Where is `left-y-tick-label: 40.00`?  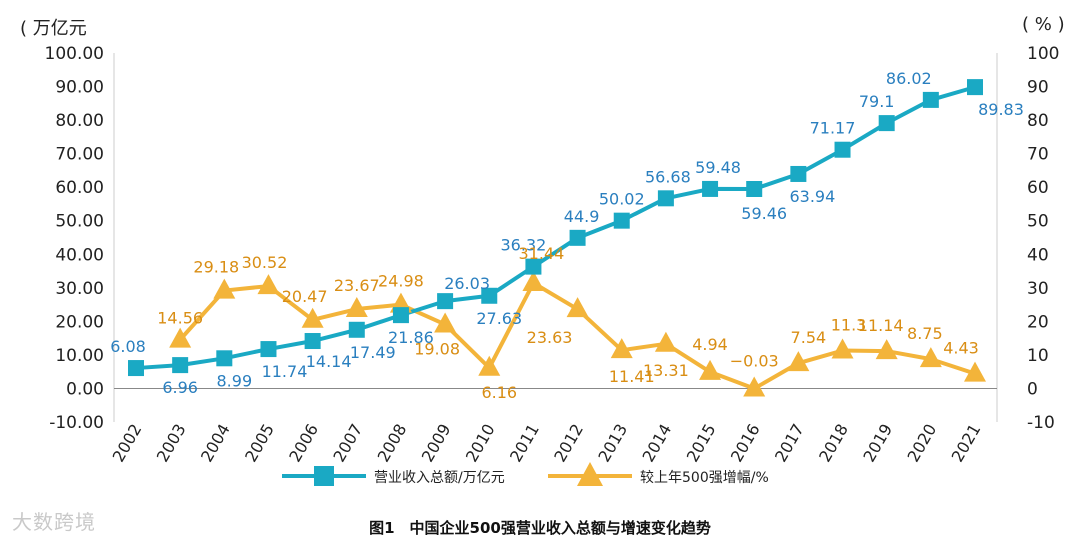 left-y-tick-label: 40.00 is located at coordinates (79, 255).